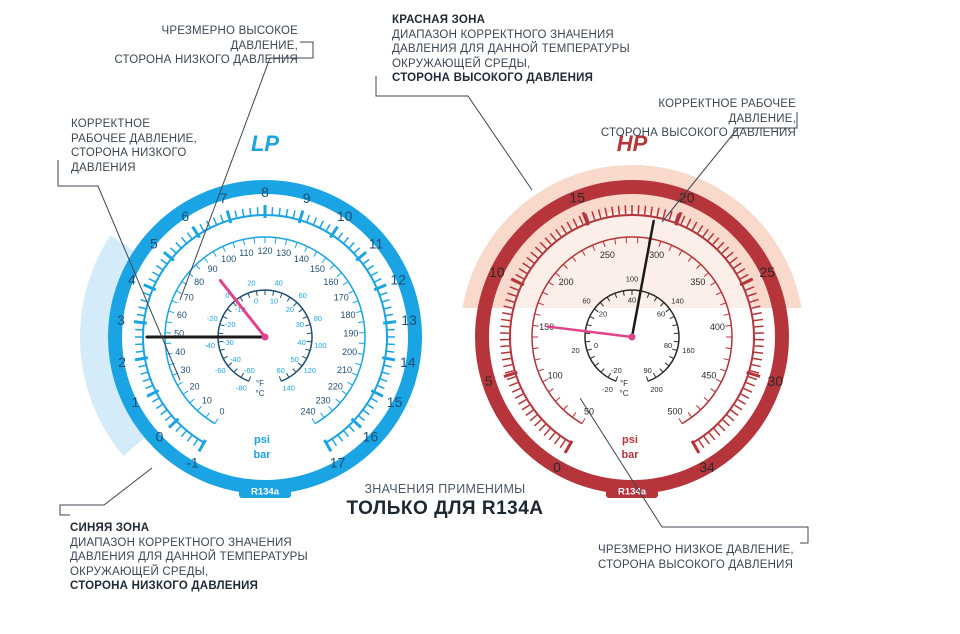 The image size is (960, 634). I want to click on note-line: ДАВЛЕНИЯ ДЛЯ ДАННОЙ ТЕМПЕРАТУРЫ, so click(511, 49).